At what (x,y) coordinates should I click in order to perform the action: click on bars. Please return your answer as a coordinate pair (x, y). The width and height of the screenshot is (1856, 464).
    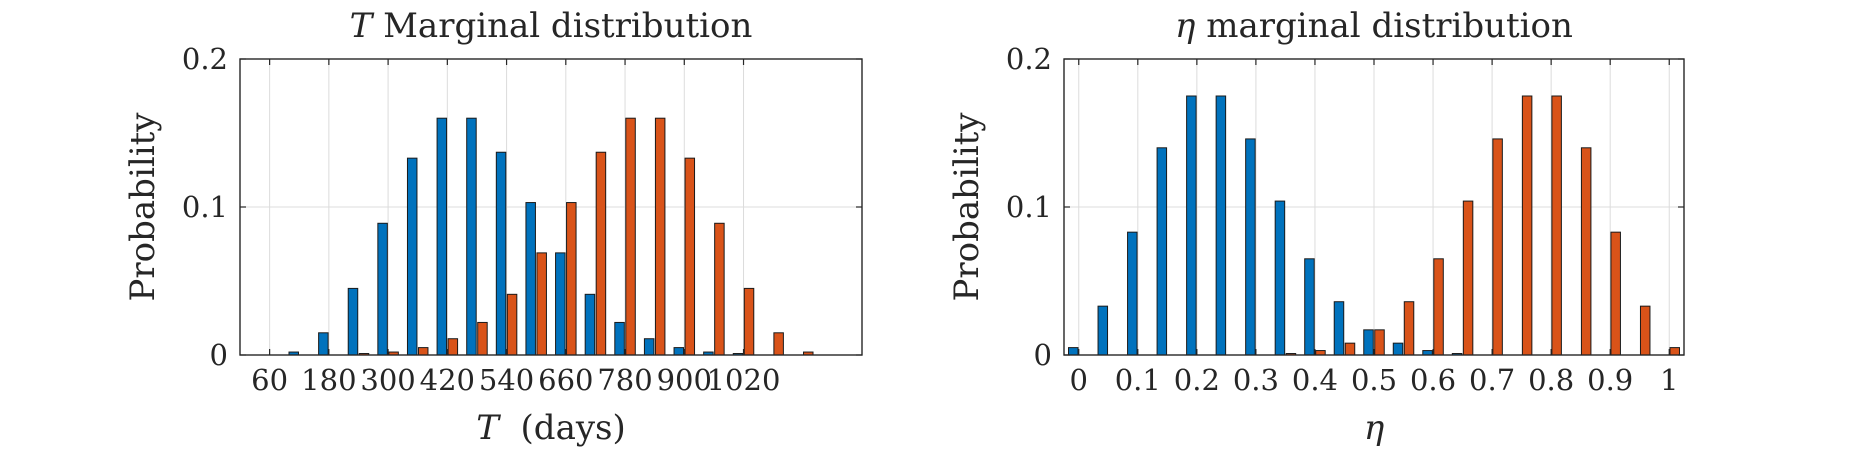
    Looking at the image, I should click on (551, 236).